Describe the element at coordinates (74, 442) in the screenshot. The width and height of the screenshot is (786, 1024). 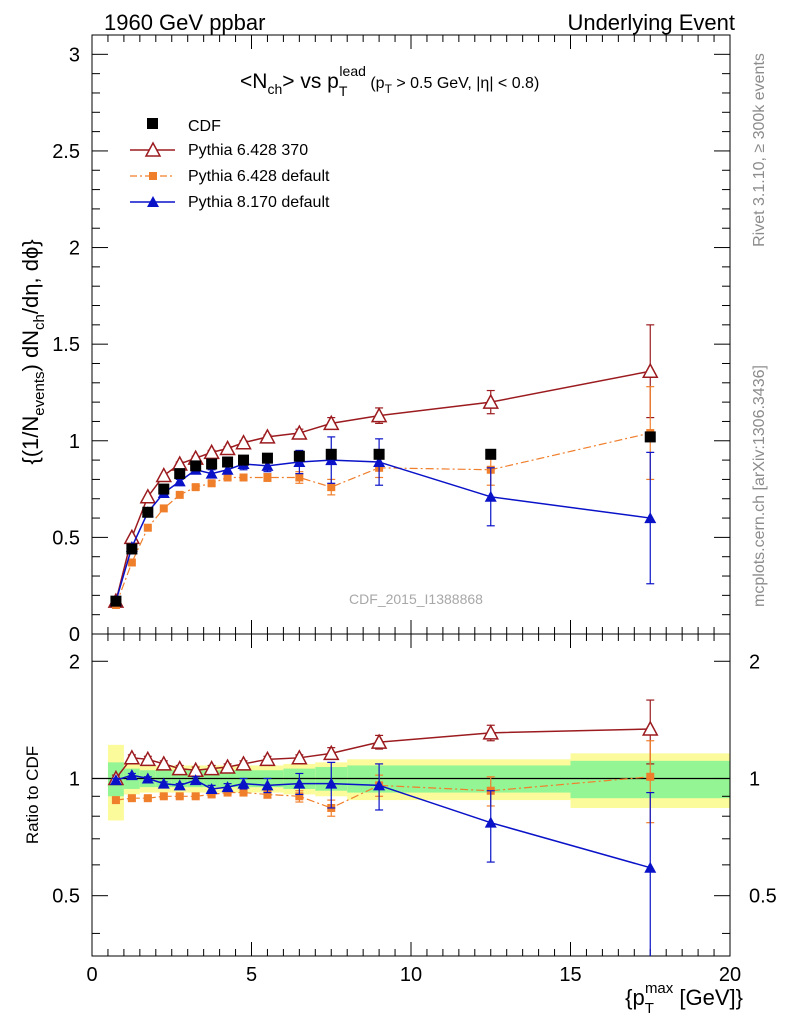
I see `y-tick-label: 1` at that location.